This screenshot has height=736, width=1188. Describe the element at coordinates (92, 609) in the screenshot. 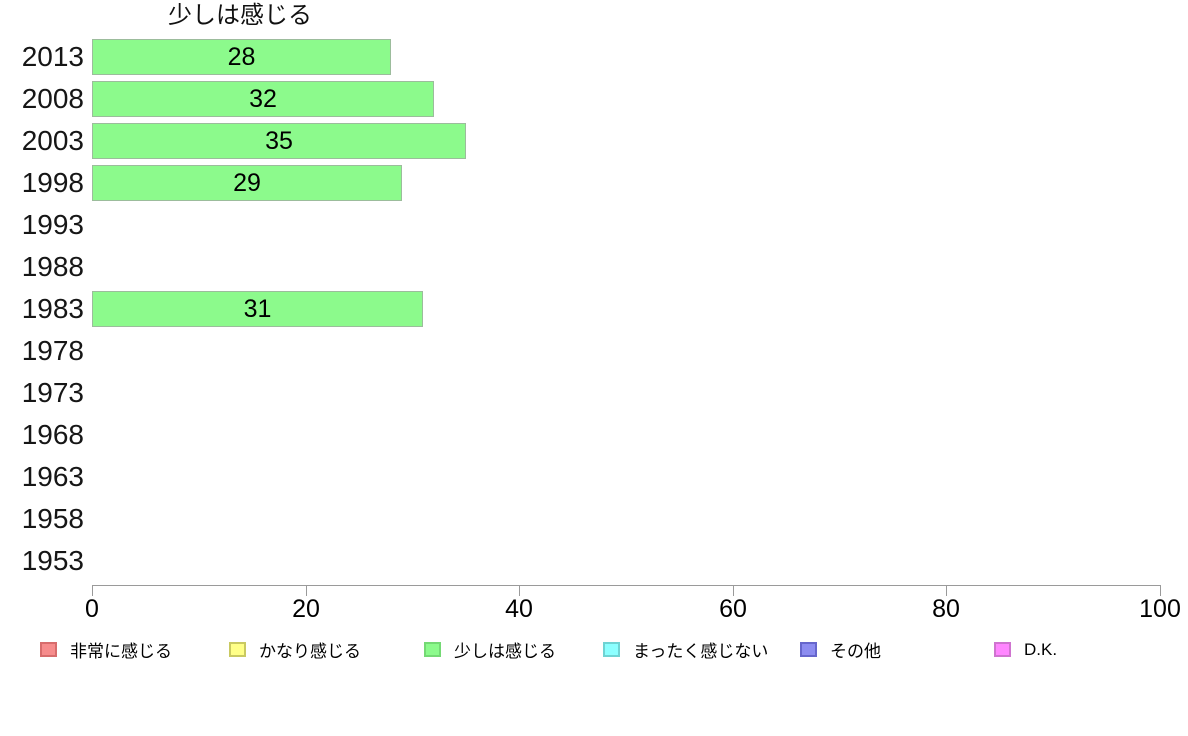

I see `x-axis-tick-label: 0` at that location.